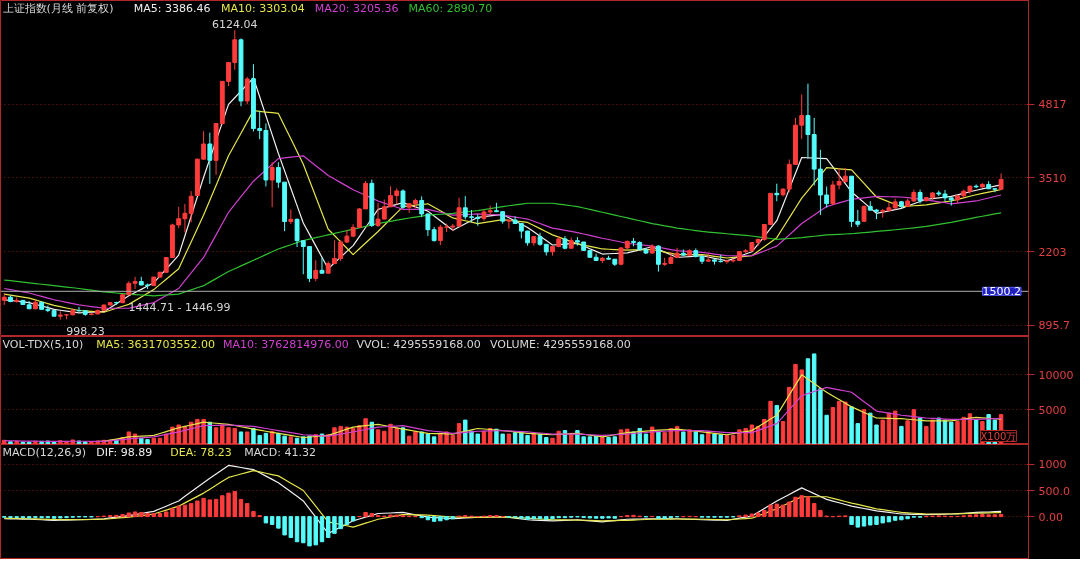  Describe the element at coordinates (280, 452) in the screenshot. I see `annotation: MACD: 41.32` at that location.